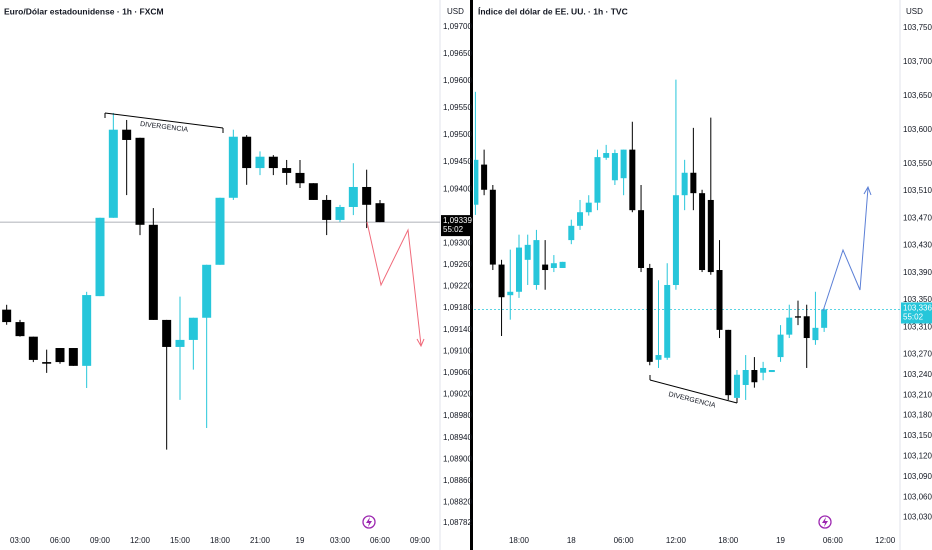  I want to click on y-tick-label: 1,09220, so click(457, 286).